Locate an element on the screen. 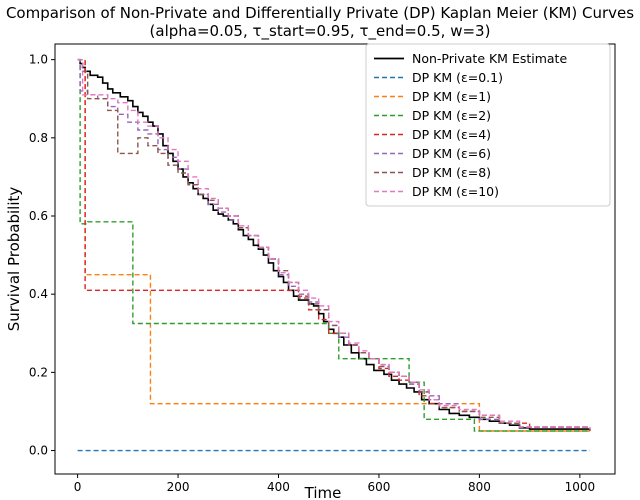  y-tick-label: 0.6 is located at coordinates (38, 216).